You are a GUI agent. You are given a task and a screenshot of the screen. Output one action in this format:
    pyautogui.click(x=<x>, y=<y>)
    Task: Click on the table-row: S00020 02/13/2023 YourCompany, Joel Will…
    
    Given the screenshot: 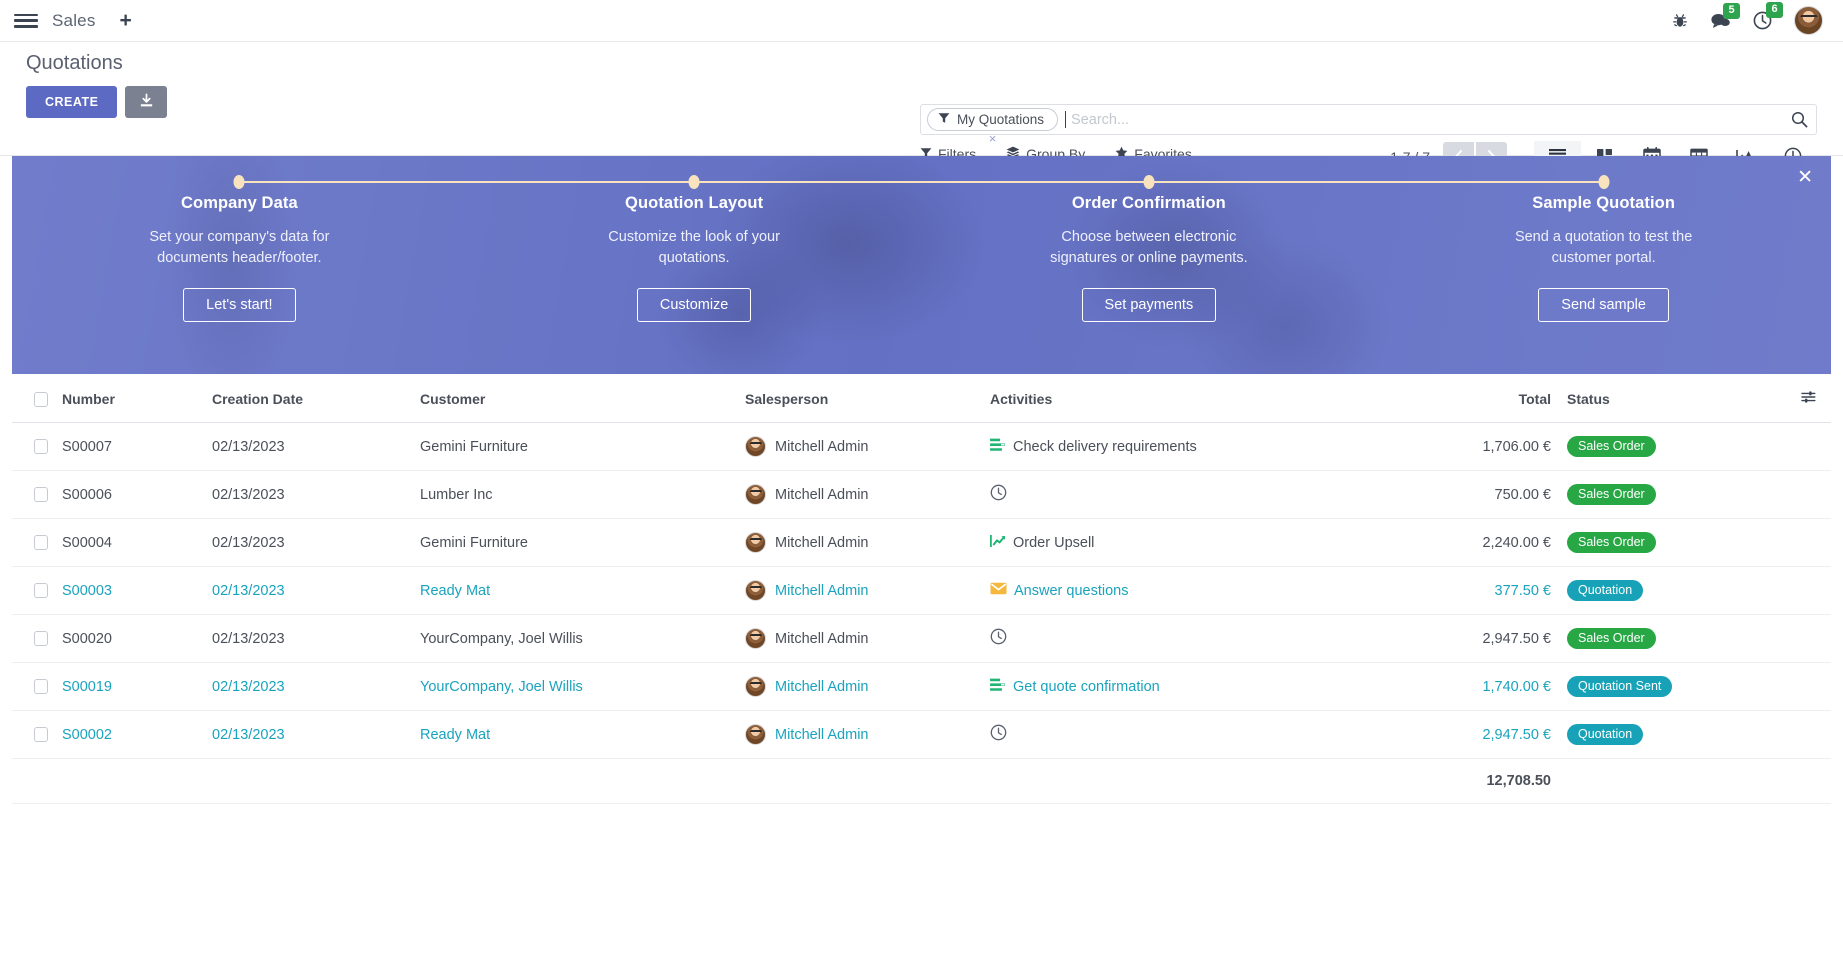 What is the action you would take?
    pyautogui.click(x=921, y=638)
    